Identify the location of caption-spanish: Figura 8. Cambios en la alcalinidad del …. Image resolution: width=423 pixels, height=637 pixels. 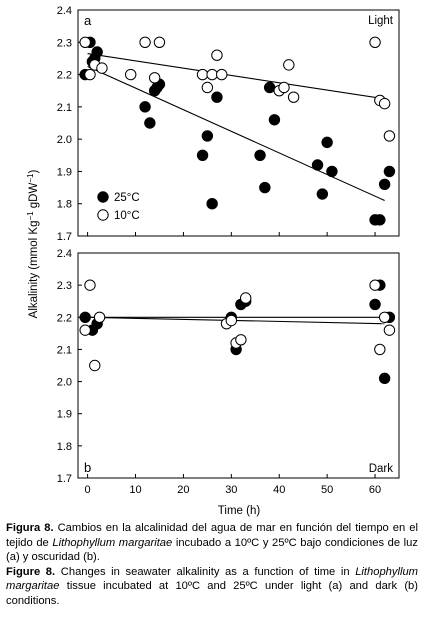
(212, 543).